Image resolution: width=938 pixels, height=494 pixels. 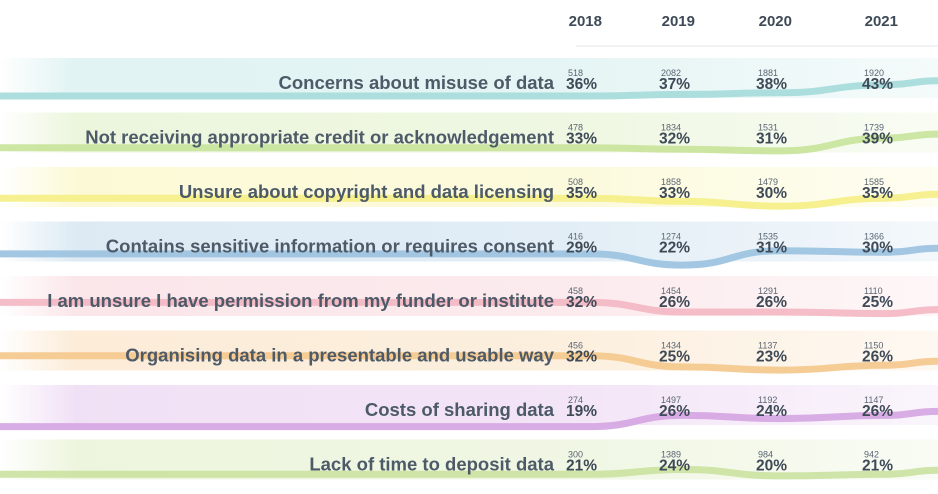 I want to click on percent-label: 20%, so click(x=771, y=466).